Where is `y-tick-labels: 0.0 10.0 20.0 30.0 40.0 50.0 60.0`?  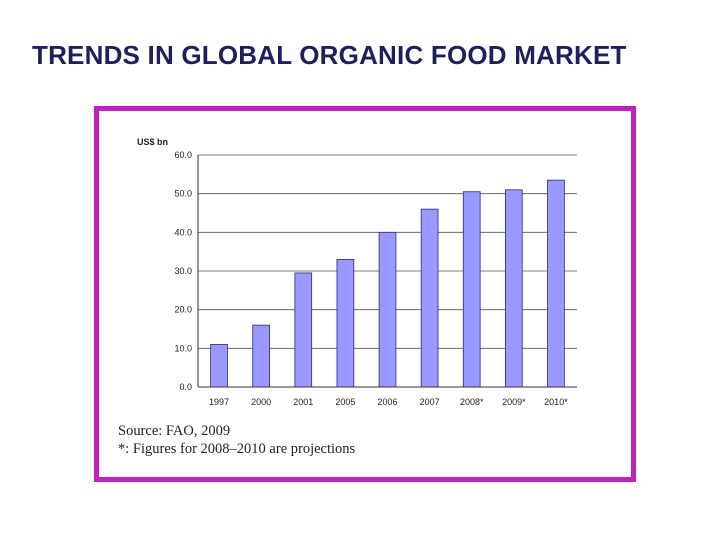
y-tick-labels: 0.0 10.0 20.0 30.0 40.0 50.0 60.0 is located at coordinates (183, 271).